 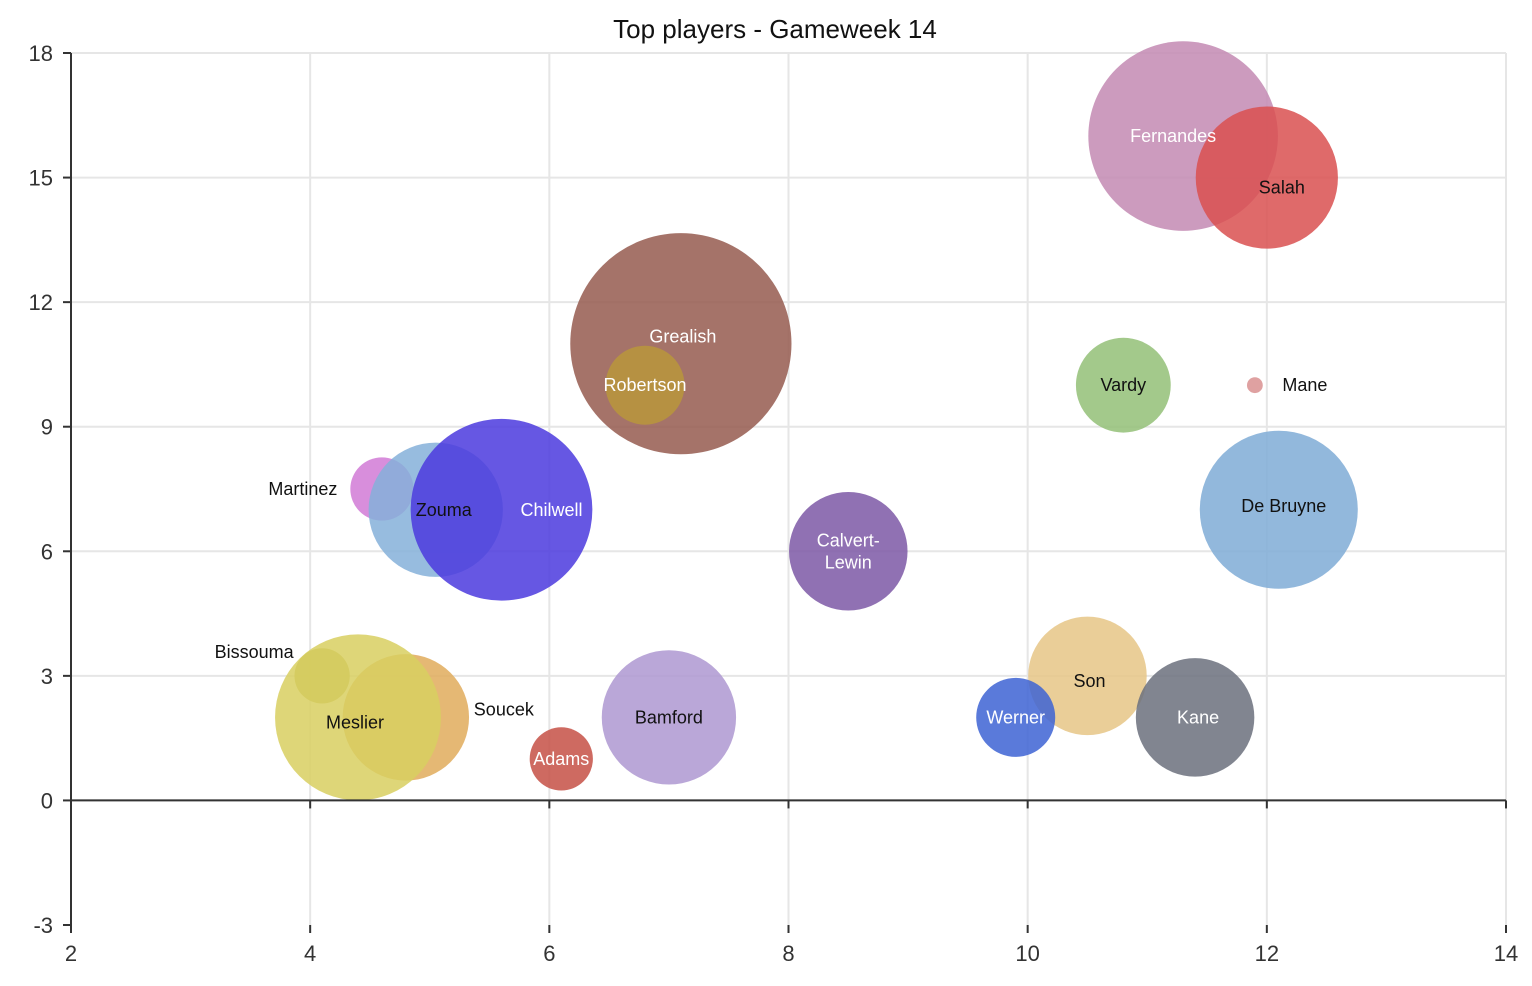 What do you see at coordinates (41, 53) in the screenshot?
I see `y-tick-label: 18` at bounding box center [41, 53].